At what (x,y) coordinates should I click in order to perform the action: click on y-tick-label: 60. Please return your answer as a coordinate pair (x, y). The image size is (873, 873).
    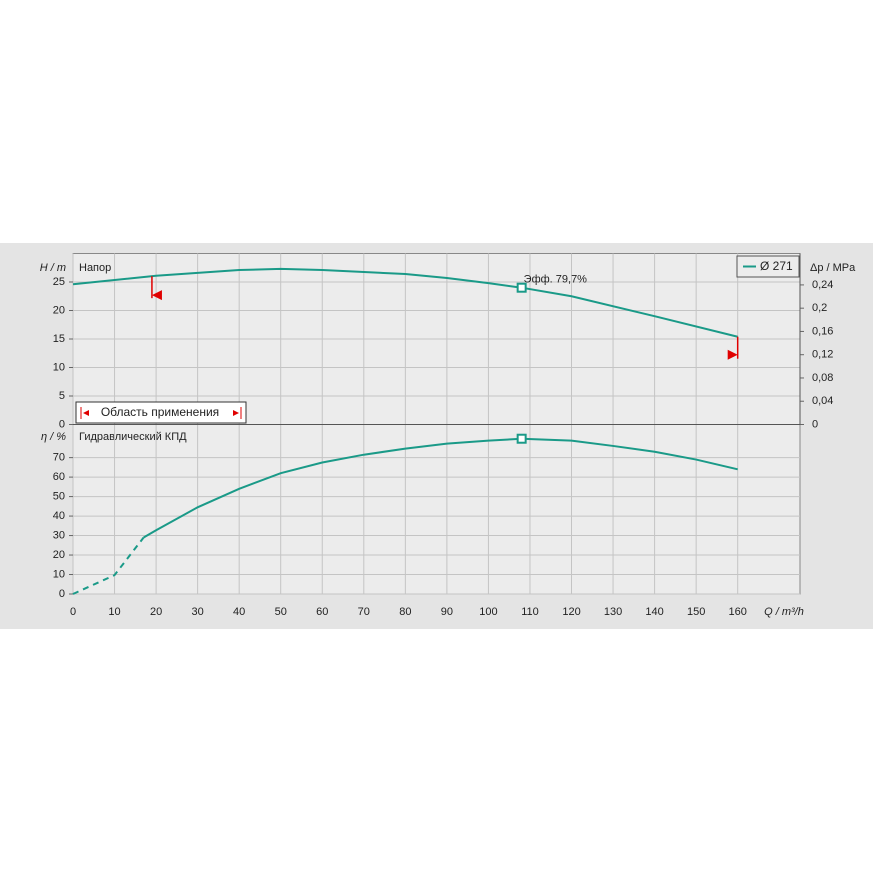
    Looking at the image, I should click on (59, 477).